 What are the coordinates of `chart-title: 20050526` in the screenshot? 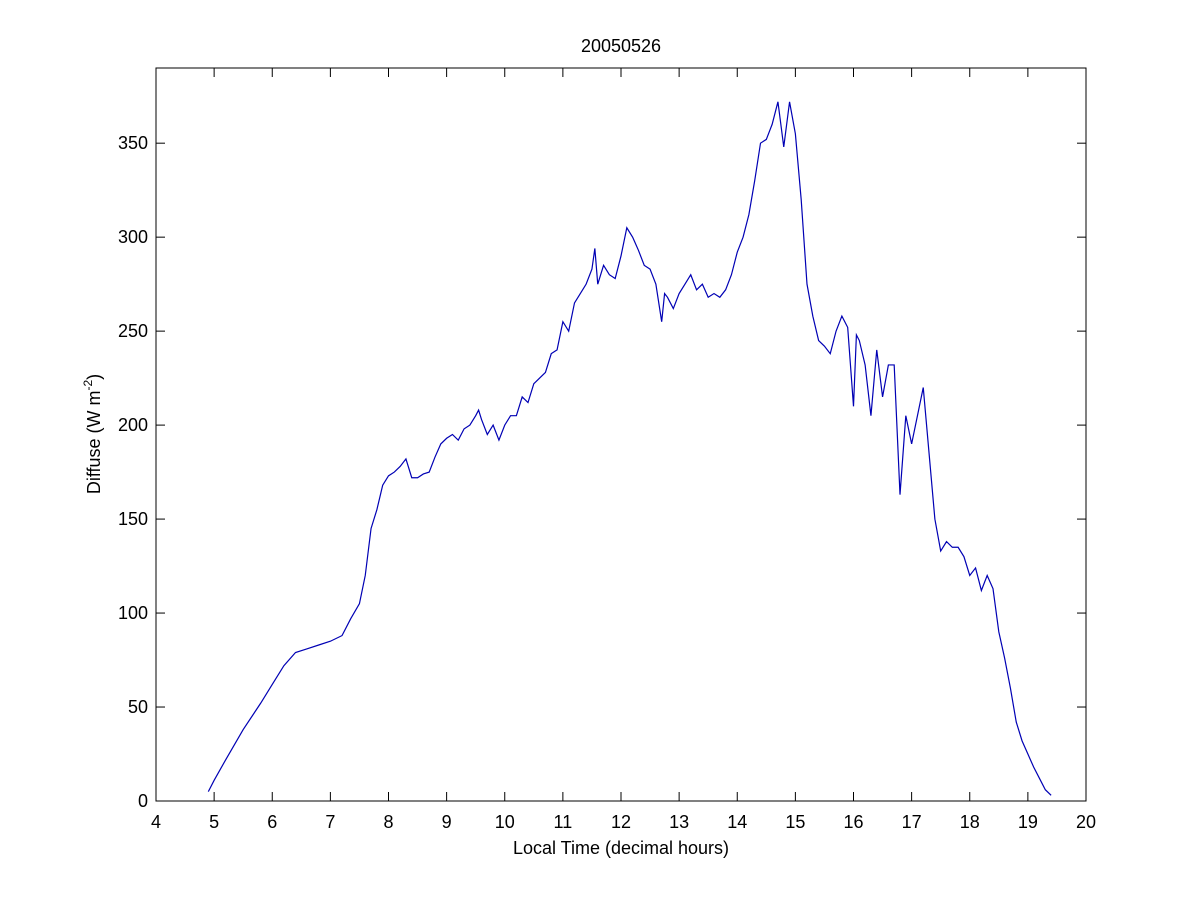 It's located at (621, 46).